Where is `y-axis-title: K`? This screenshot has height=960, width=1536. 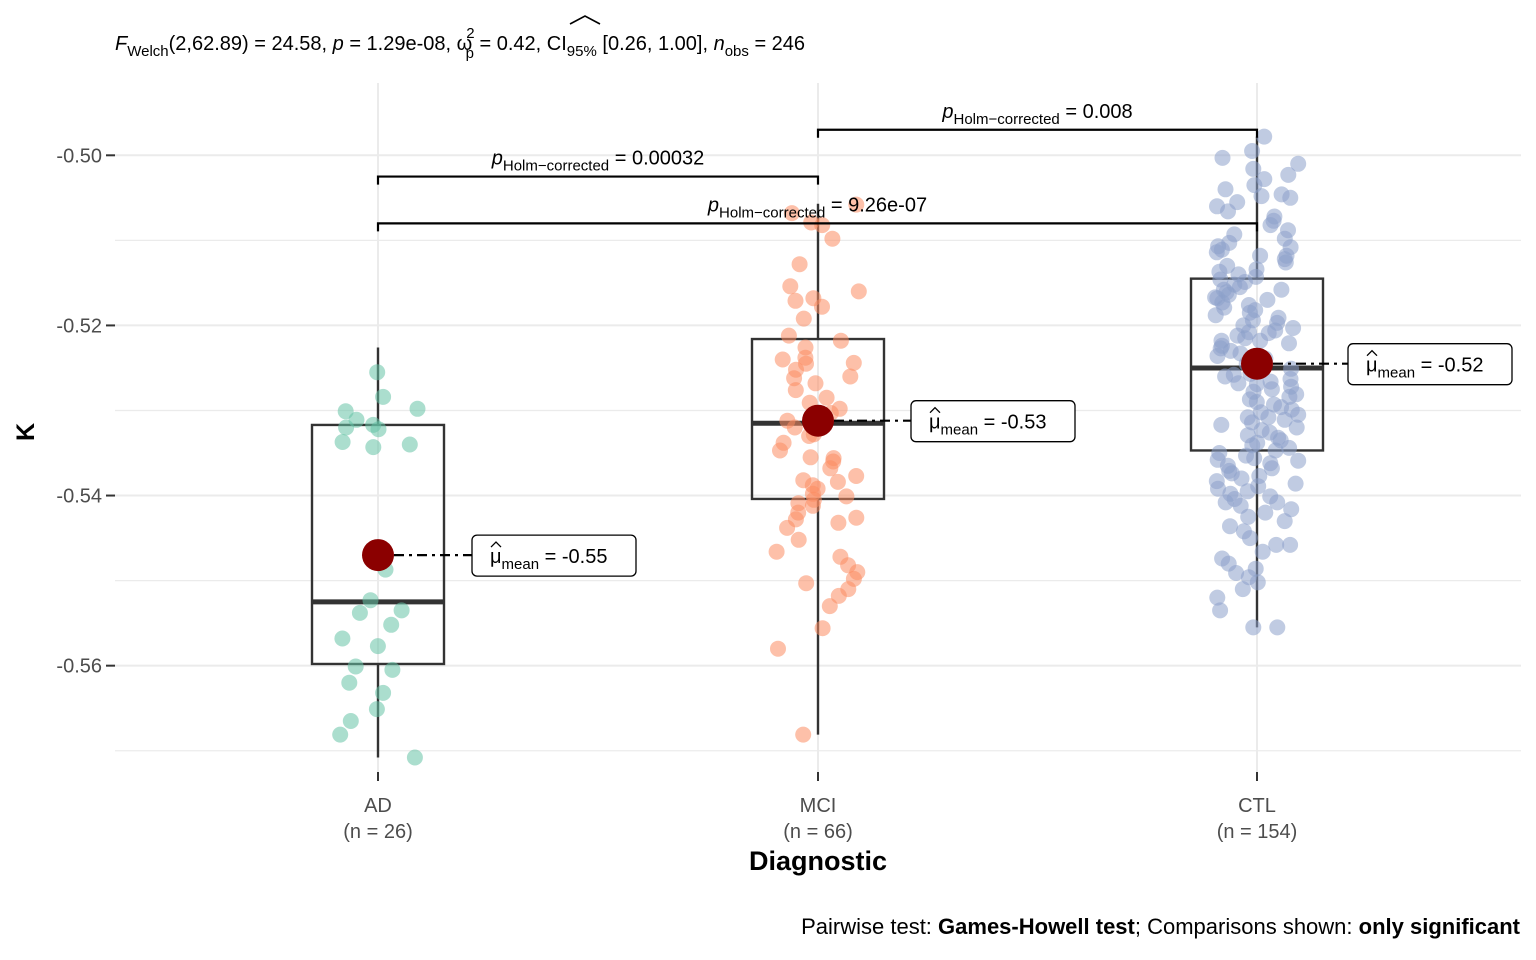 y-axis-title: K is located at coordinates (26, 432).